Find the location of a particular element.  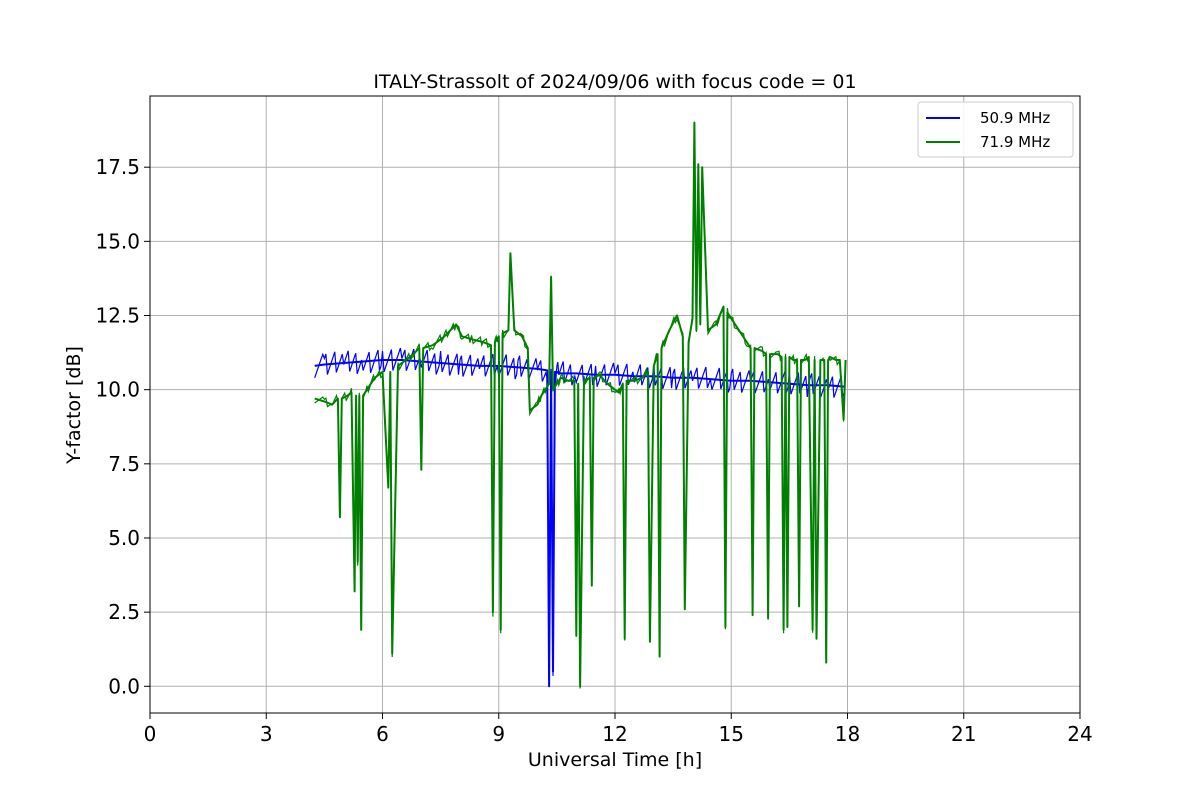

x-axis: 0 3 6 9 12 15 18 21 24 is located at coordinates (618, 729).